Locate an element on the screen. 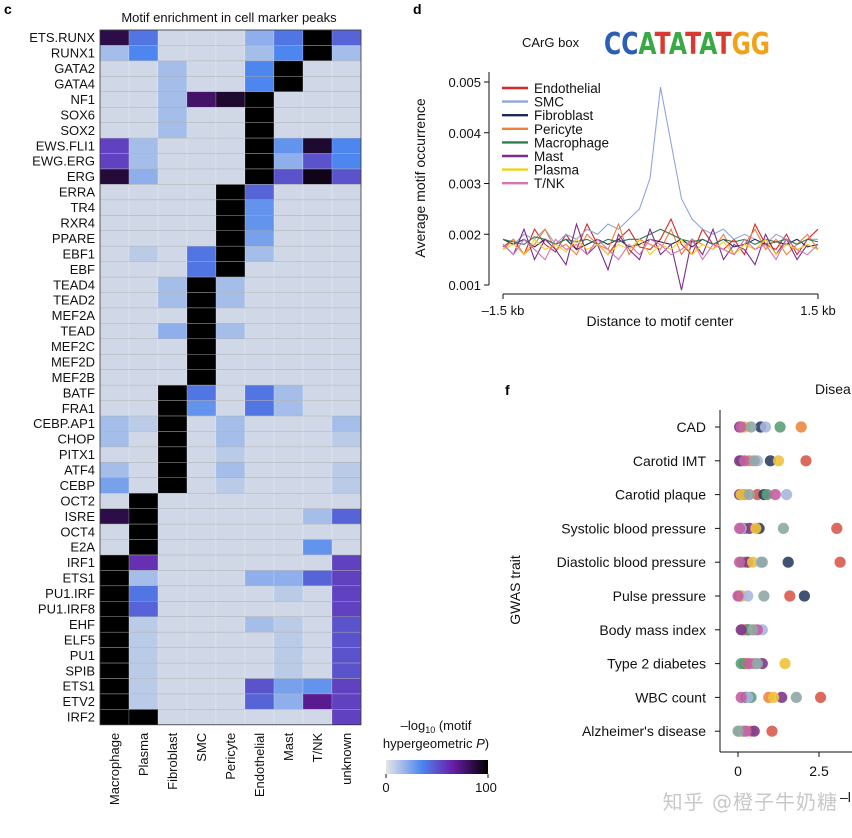 The height and width of the screenshot is (838, 852). dotplot-xlabel-fragment: –l is located at coordinates (845, 797).